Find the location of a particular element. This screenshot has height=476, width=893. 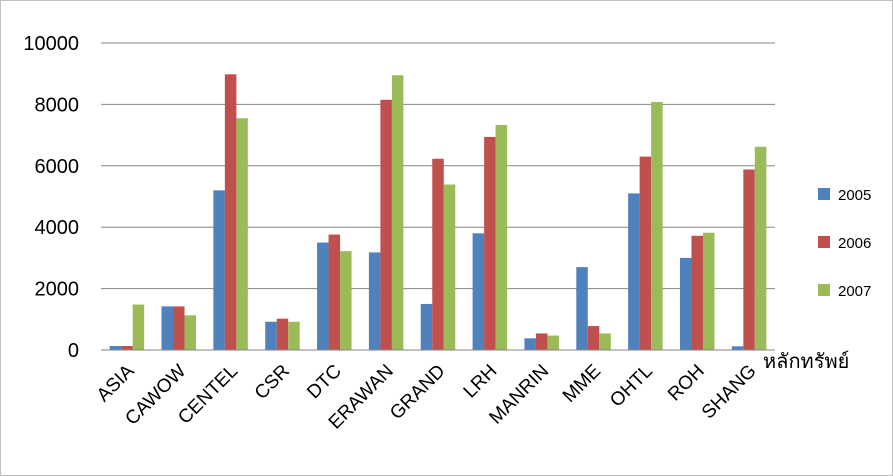

bar-2007-shang is located at coordinates (760, 248).